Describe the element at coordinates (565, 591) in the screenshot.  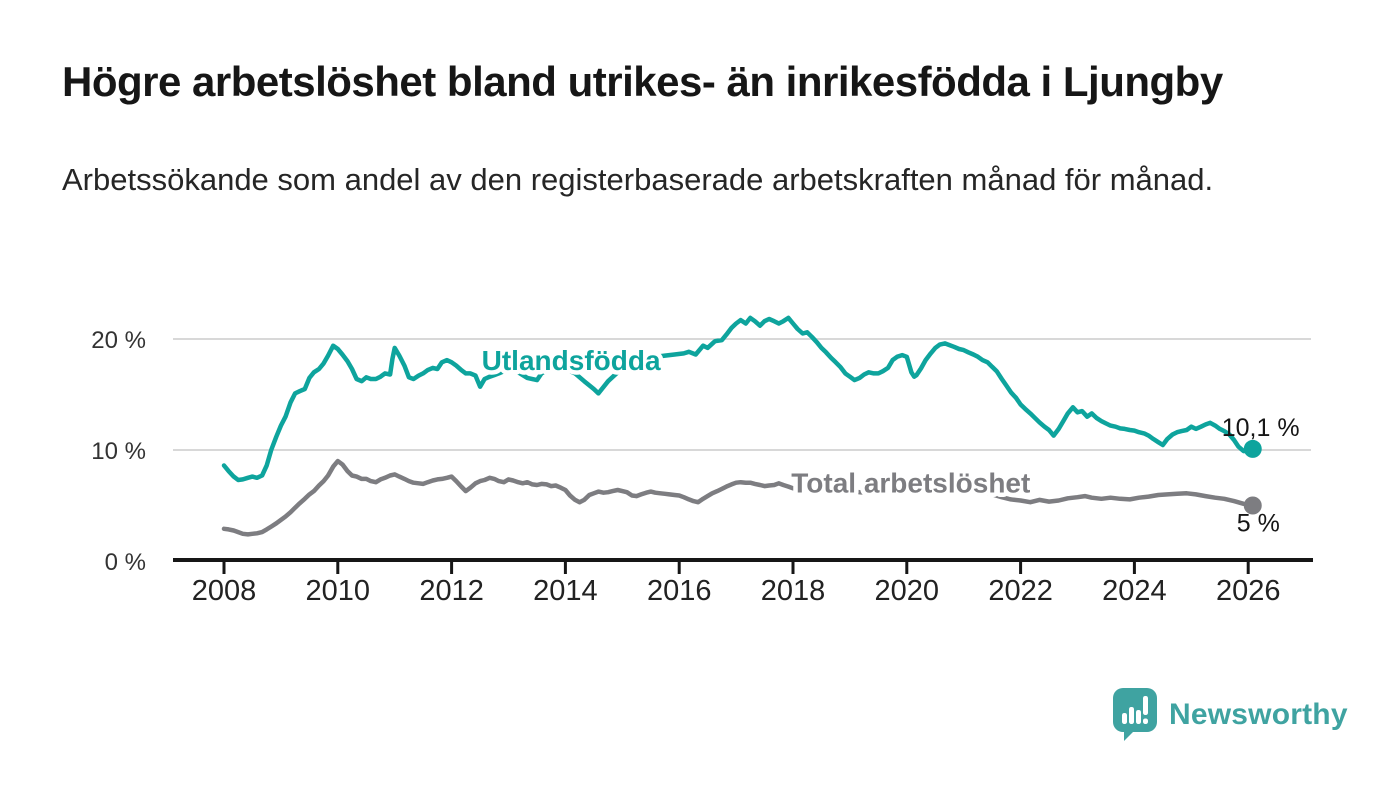
I see `x-tick-label-2014: 2014` at that location.